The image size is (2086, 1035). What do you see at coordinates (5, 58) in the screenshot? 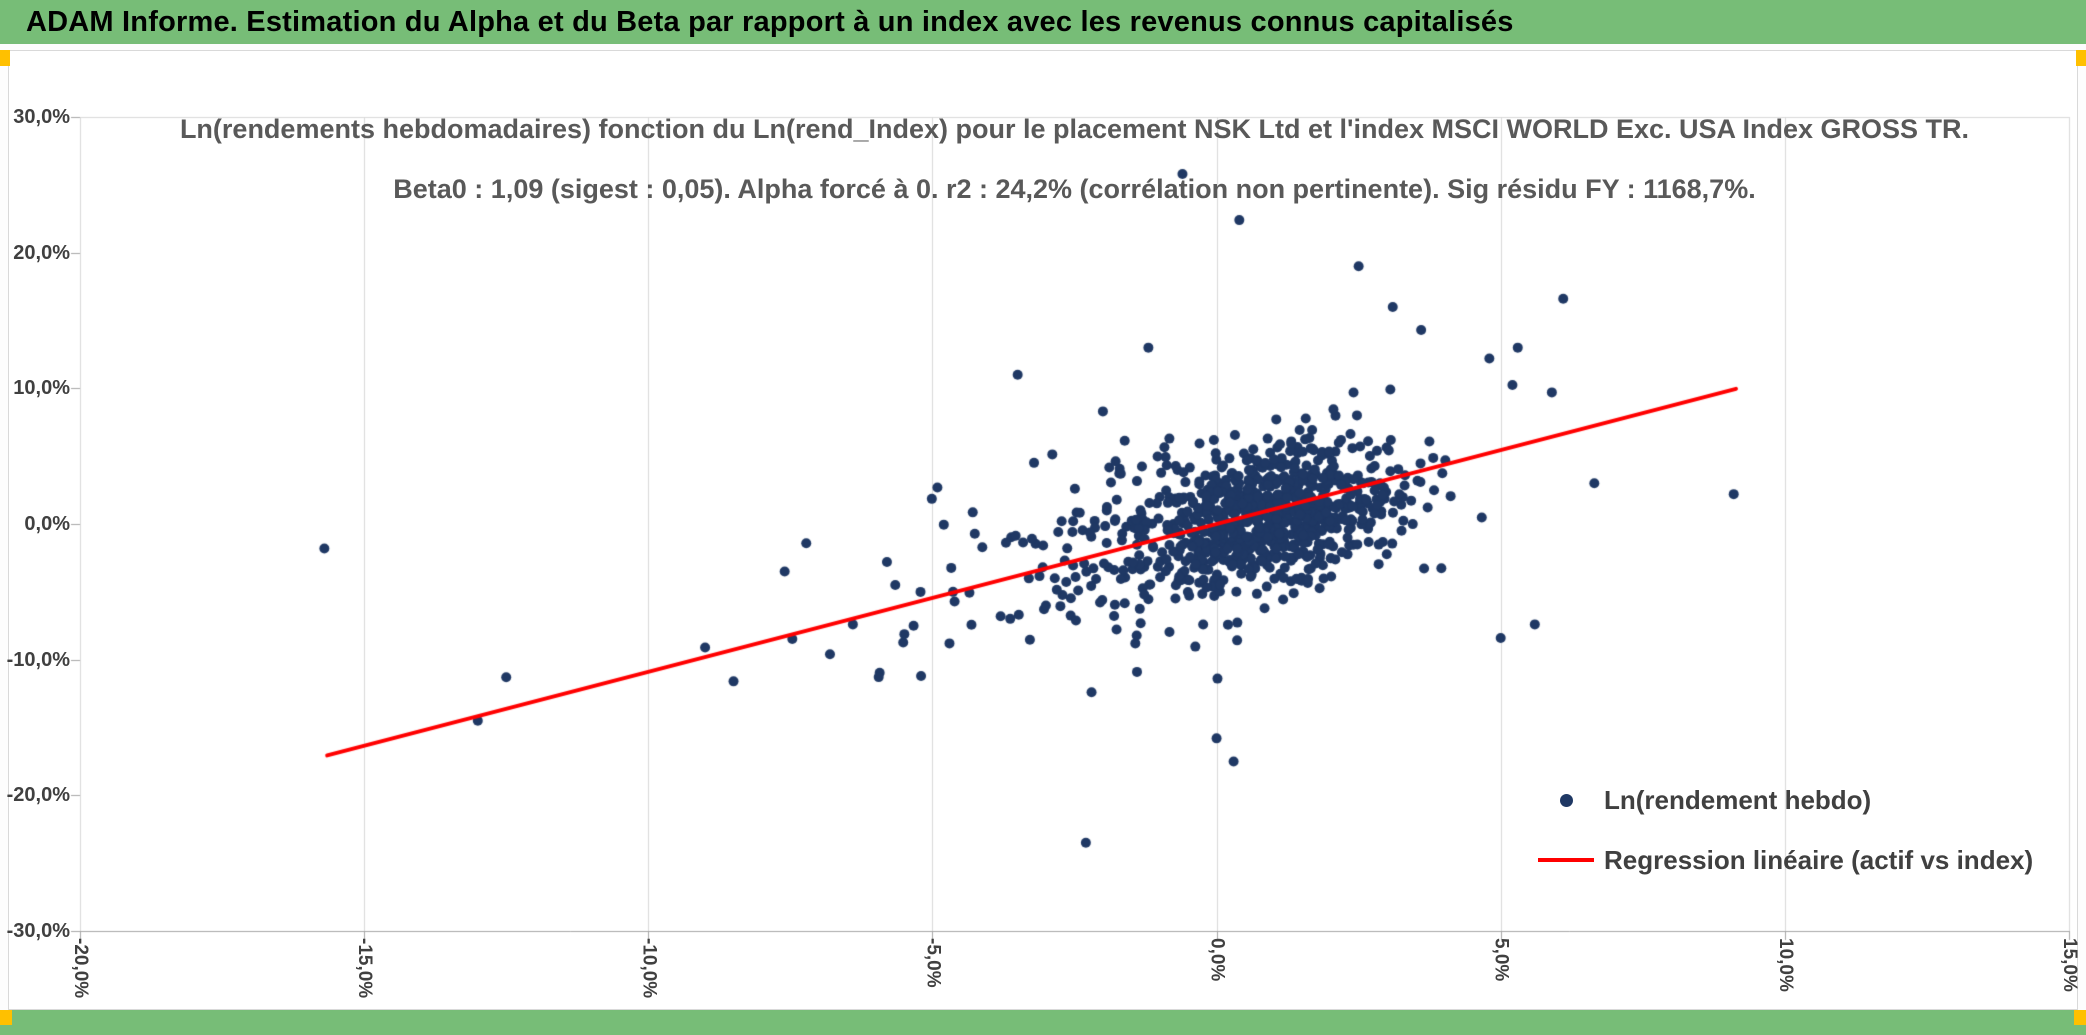
I see `accent-top-left` at bounding box center [5, 58].